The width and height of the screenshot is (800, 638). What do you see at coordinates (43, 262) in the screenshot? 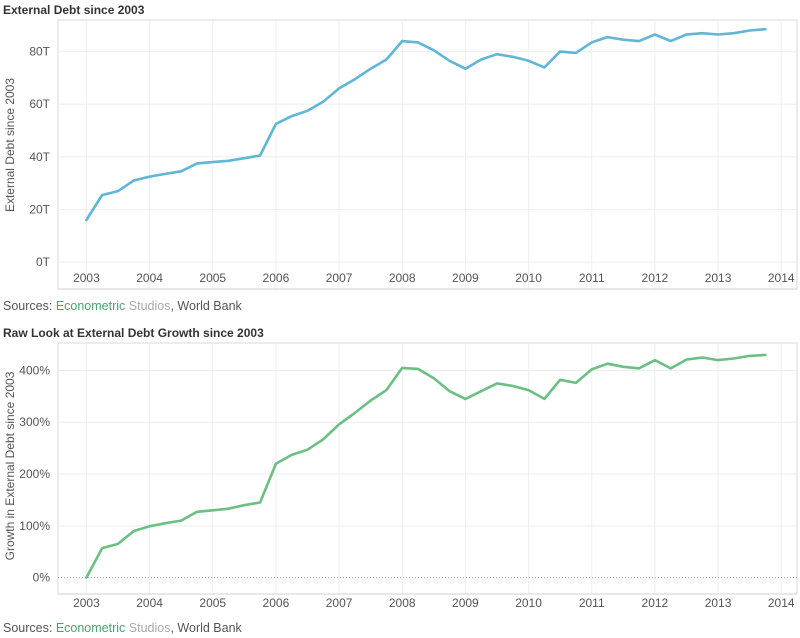
I see `y-tick-label: 0T` at bounding box center [43, 262].